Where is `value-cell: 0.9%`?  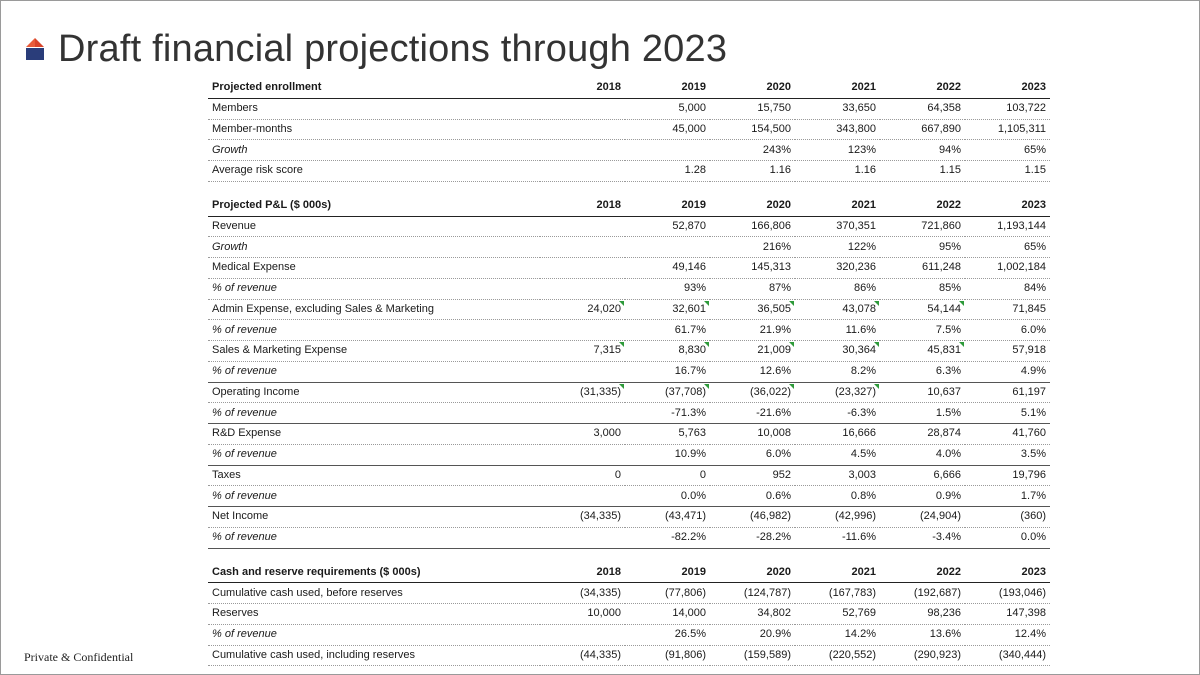 value-cell: 0.9% is located at coordinates (922, 496).